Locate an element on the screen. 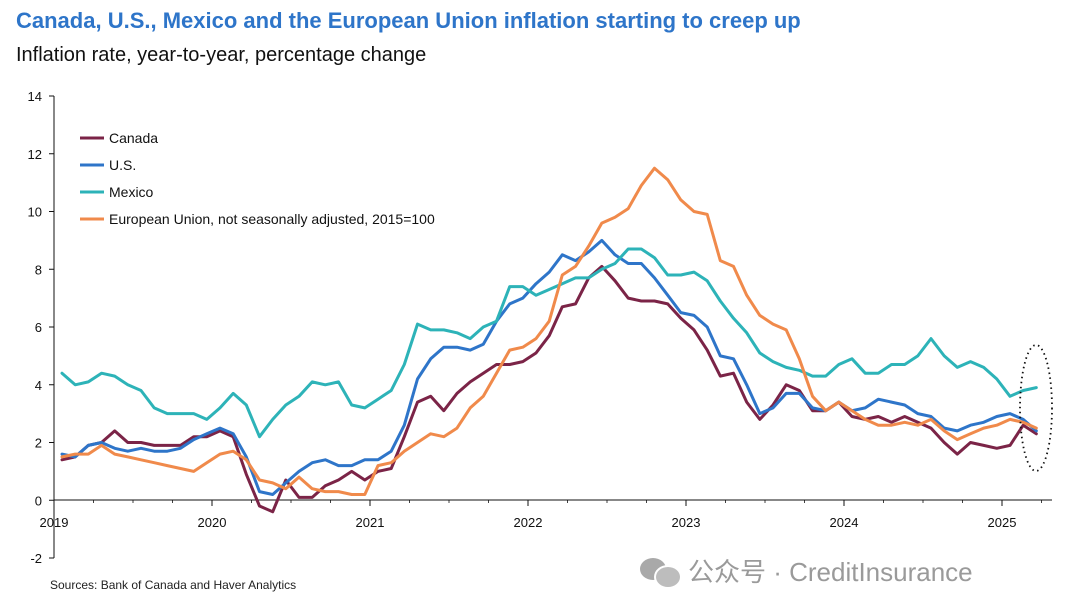 The image size is (1080, 615). x-tick-label: 2023 is located at coordinates (686, 522).